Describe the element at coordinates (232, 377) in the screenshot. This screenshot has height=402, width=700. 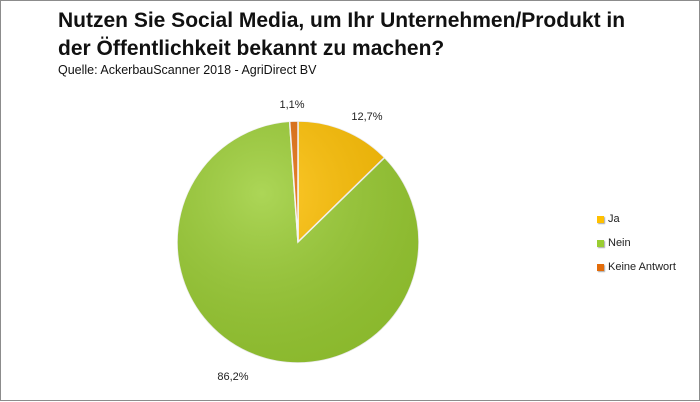
I see `data-label-nein: 86,2%` at that location.